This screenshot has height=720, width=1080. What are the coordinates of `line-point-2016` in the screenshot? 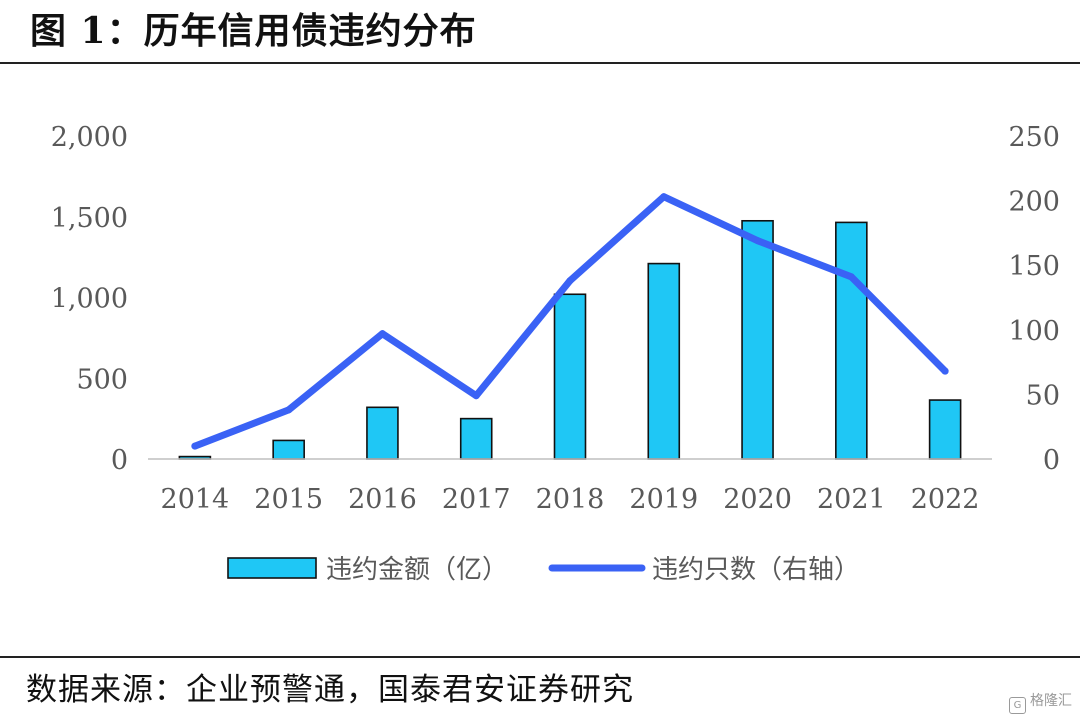 It's located at (382, 334).